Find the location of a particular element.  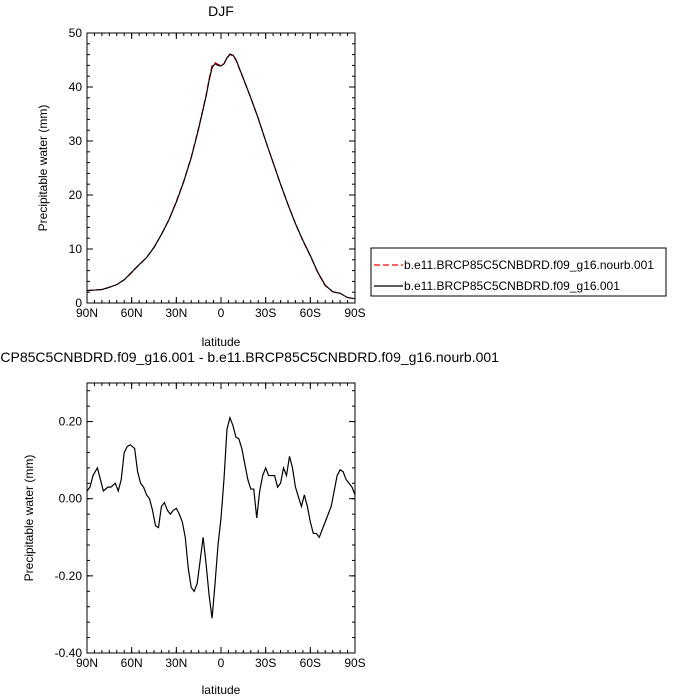

bottom-y-axis-title: Precipitable water (mm) is located at coordinates (29, 518).